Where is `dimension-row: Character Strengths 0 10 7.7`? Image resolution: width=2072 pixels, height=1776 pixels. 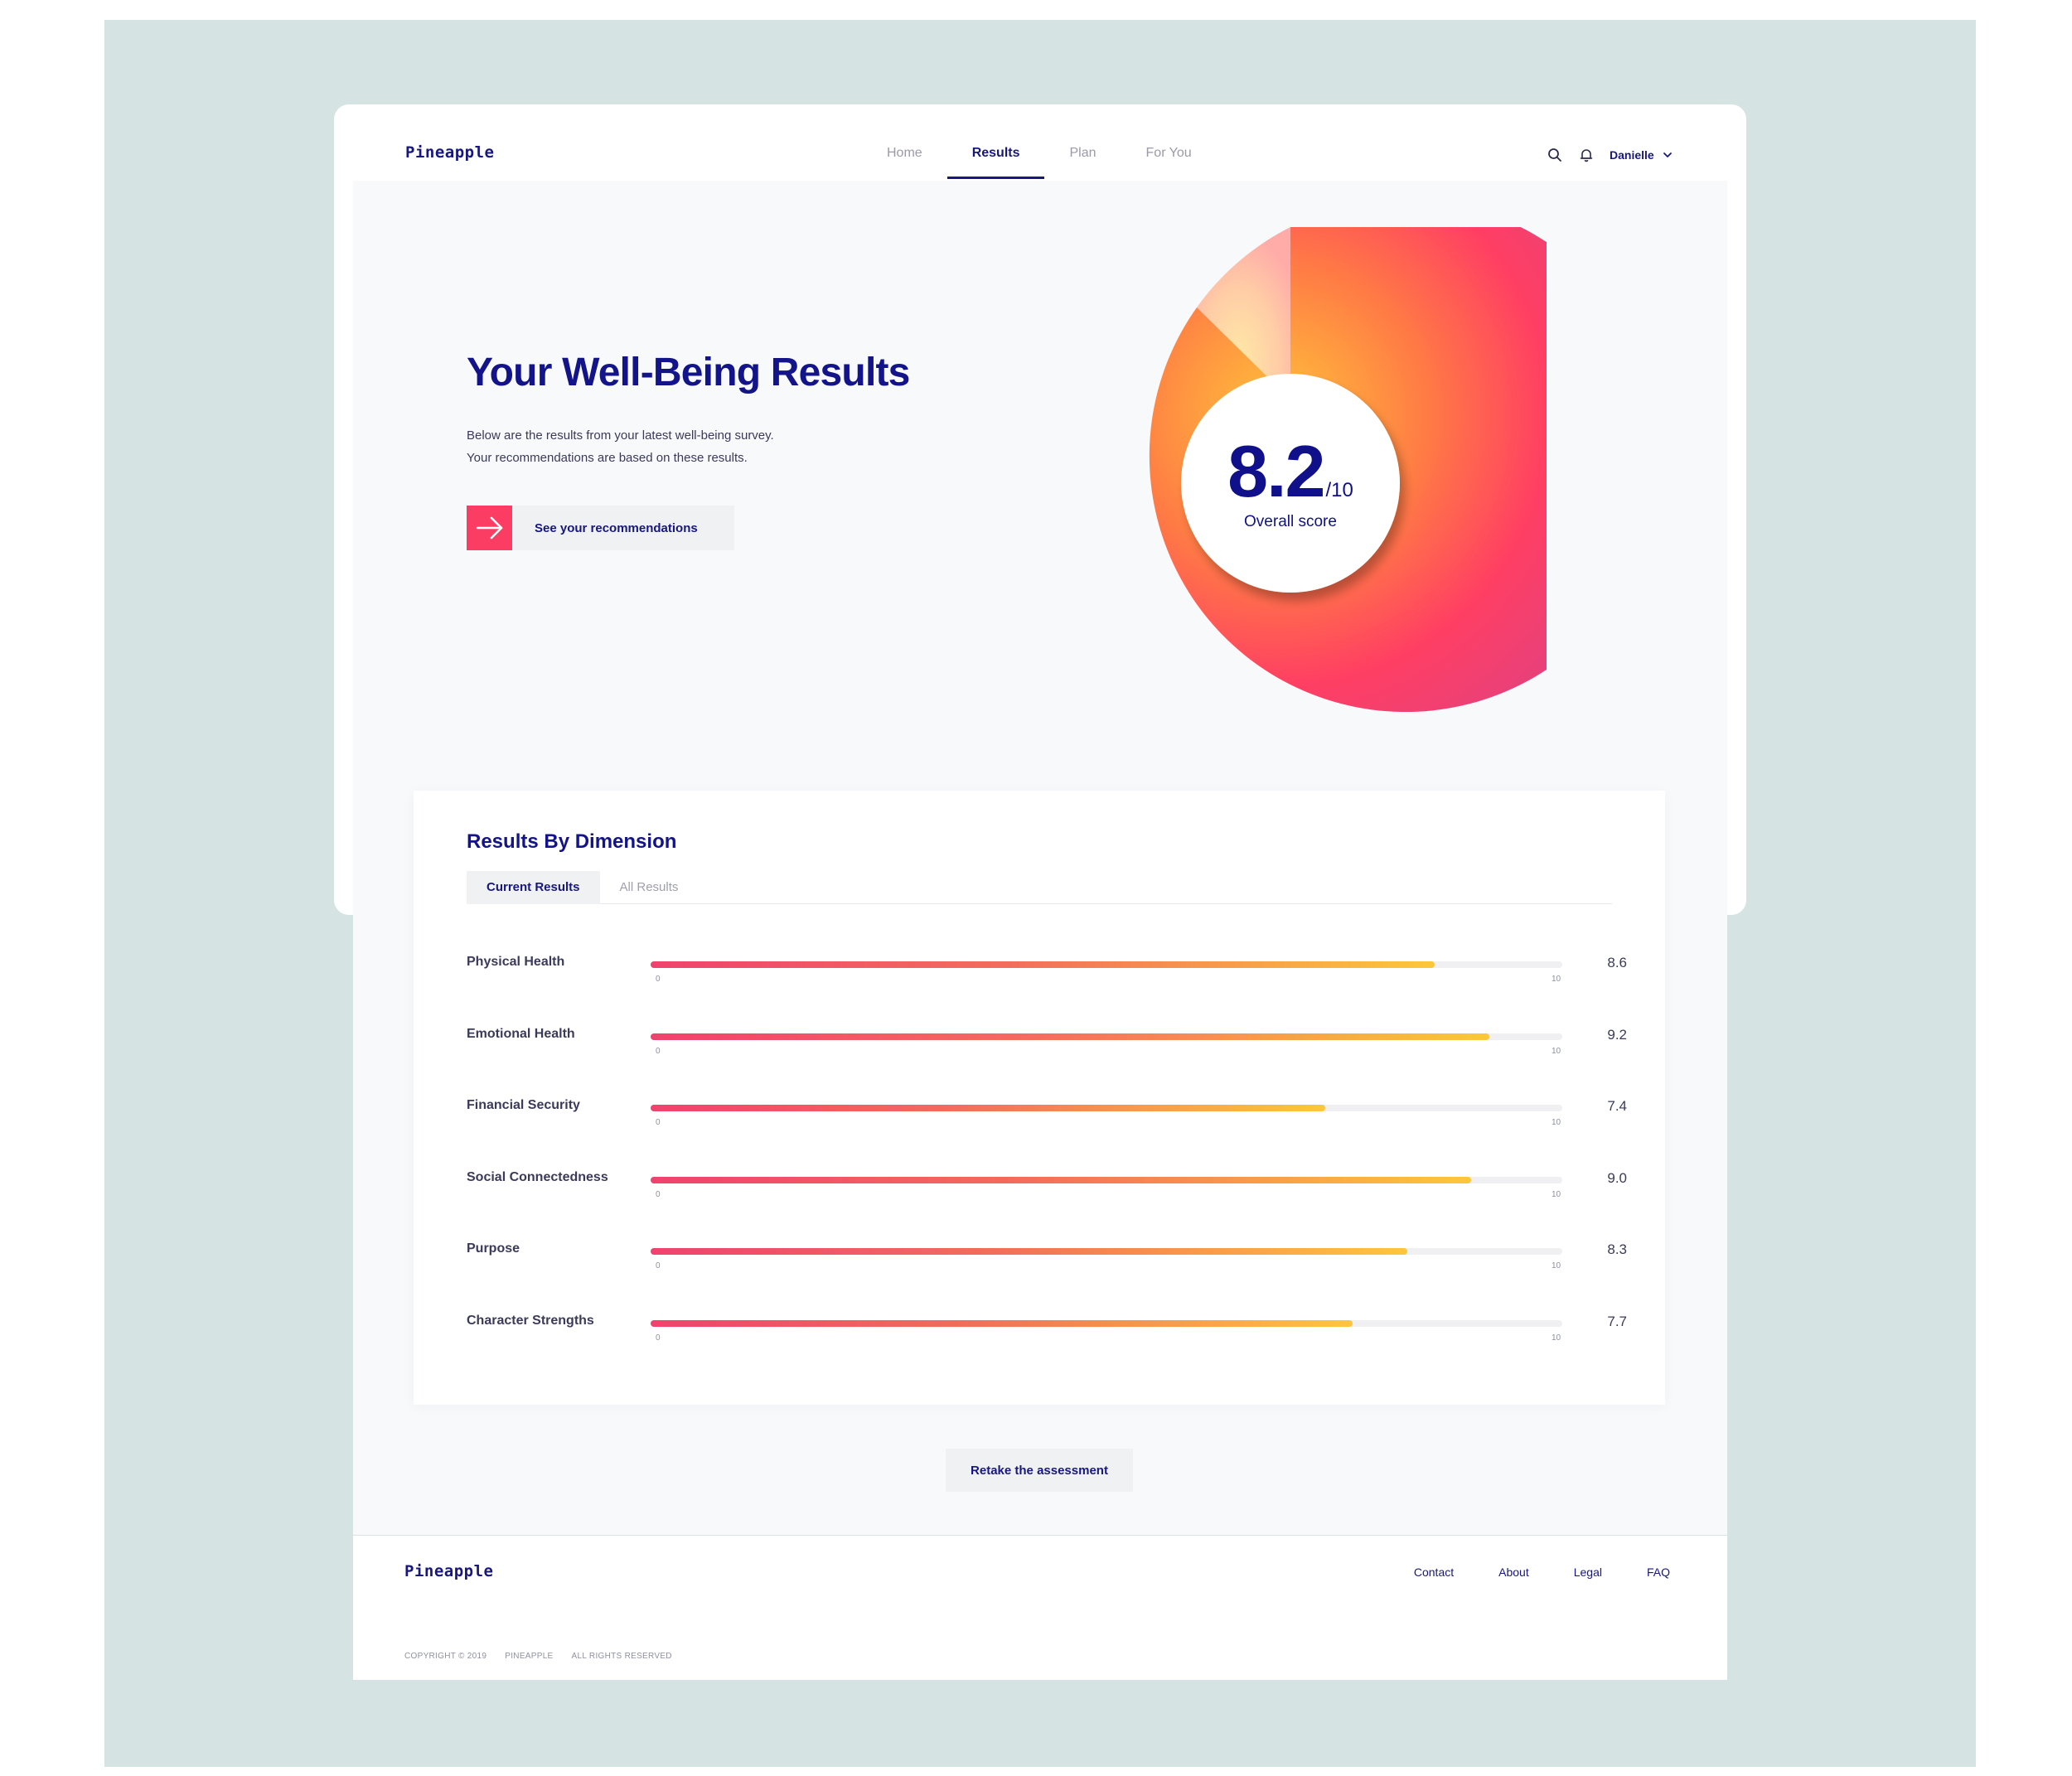
dimension-row: Character Strengths 0 10 7.7 is located at coordinates (1047, 1335).